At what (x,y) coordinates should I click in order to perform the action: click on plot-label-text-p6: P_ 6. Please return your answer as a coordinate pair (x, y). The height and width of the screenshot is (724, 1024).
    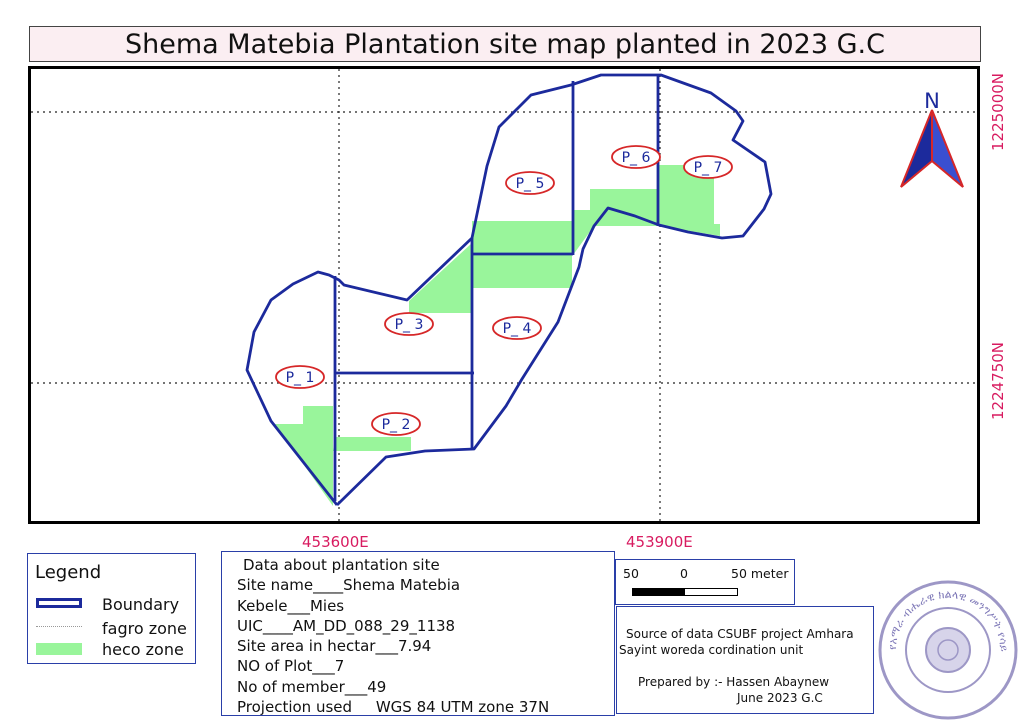
    Looking at the image, I should click on (636, 158).